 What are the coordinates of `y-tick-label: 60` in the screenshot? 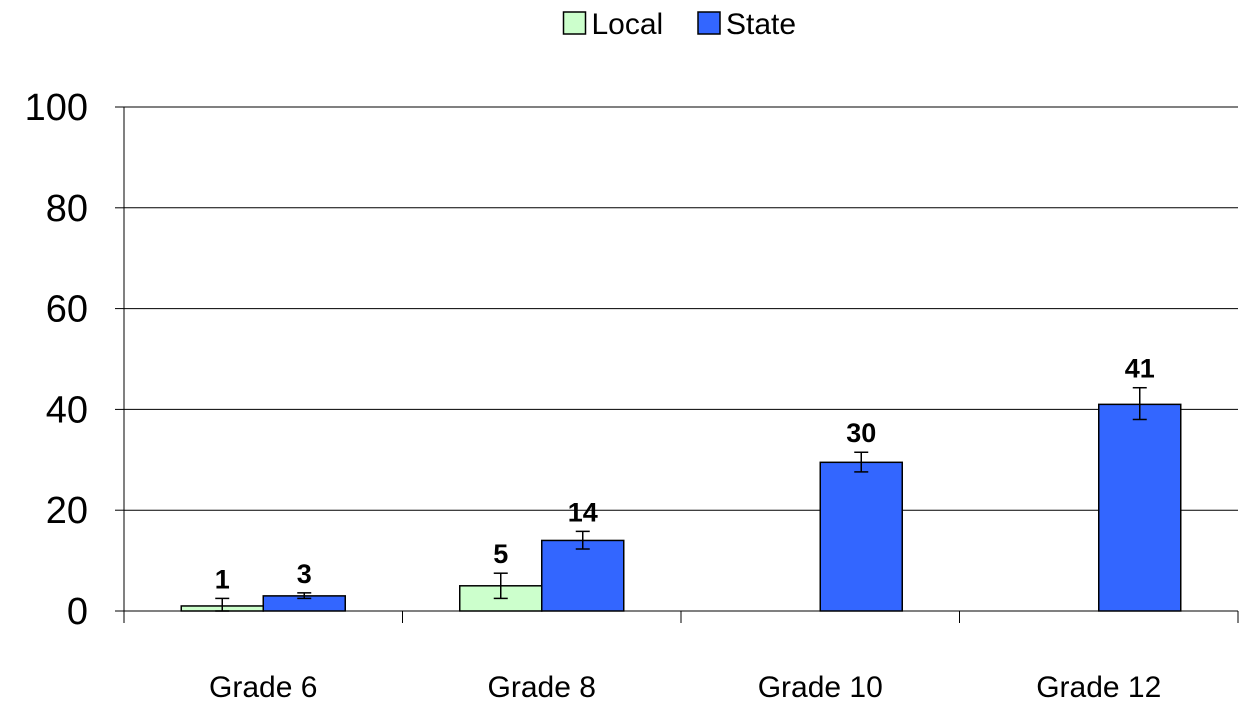 It's located at (67, 310).